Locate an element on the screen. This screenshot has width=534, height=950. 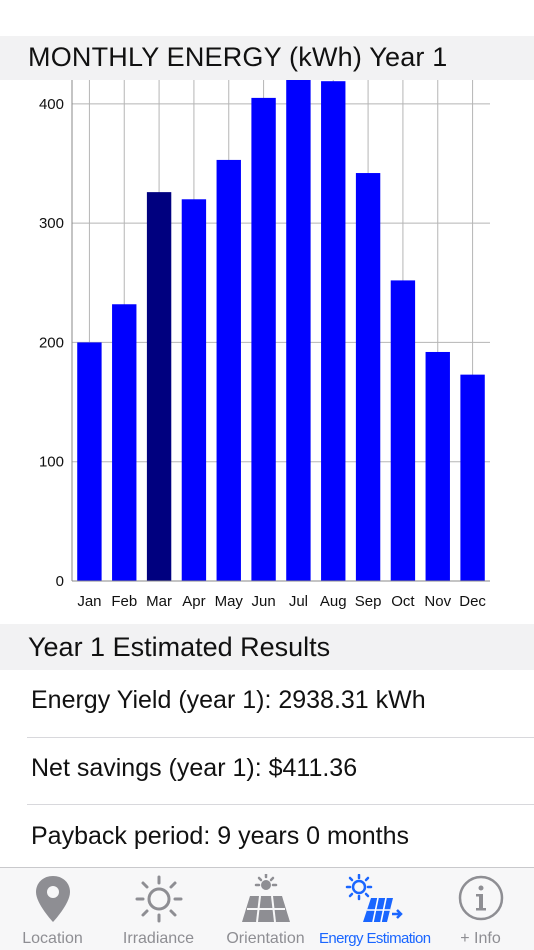
bar-jan is located at coordinates (89, 461).